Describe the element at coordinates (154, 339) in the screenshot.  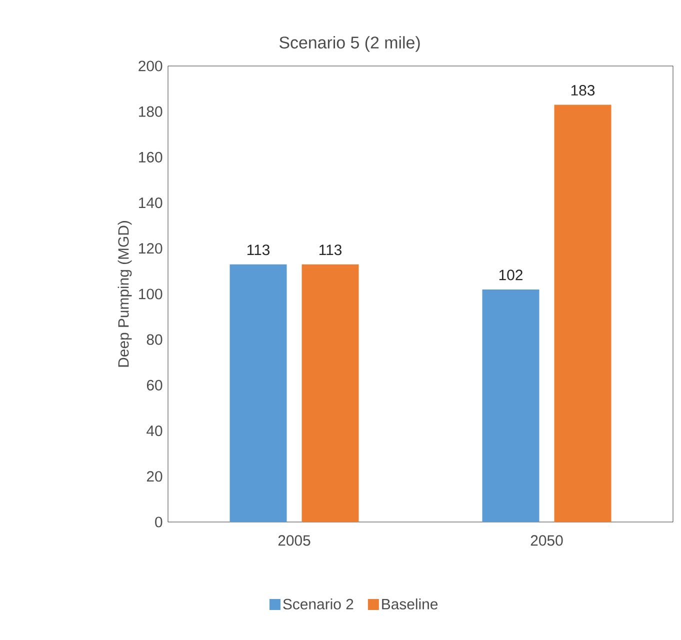
I see `y-tick-label: 80` at that location.